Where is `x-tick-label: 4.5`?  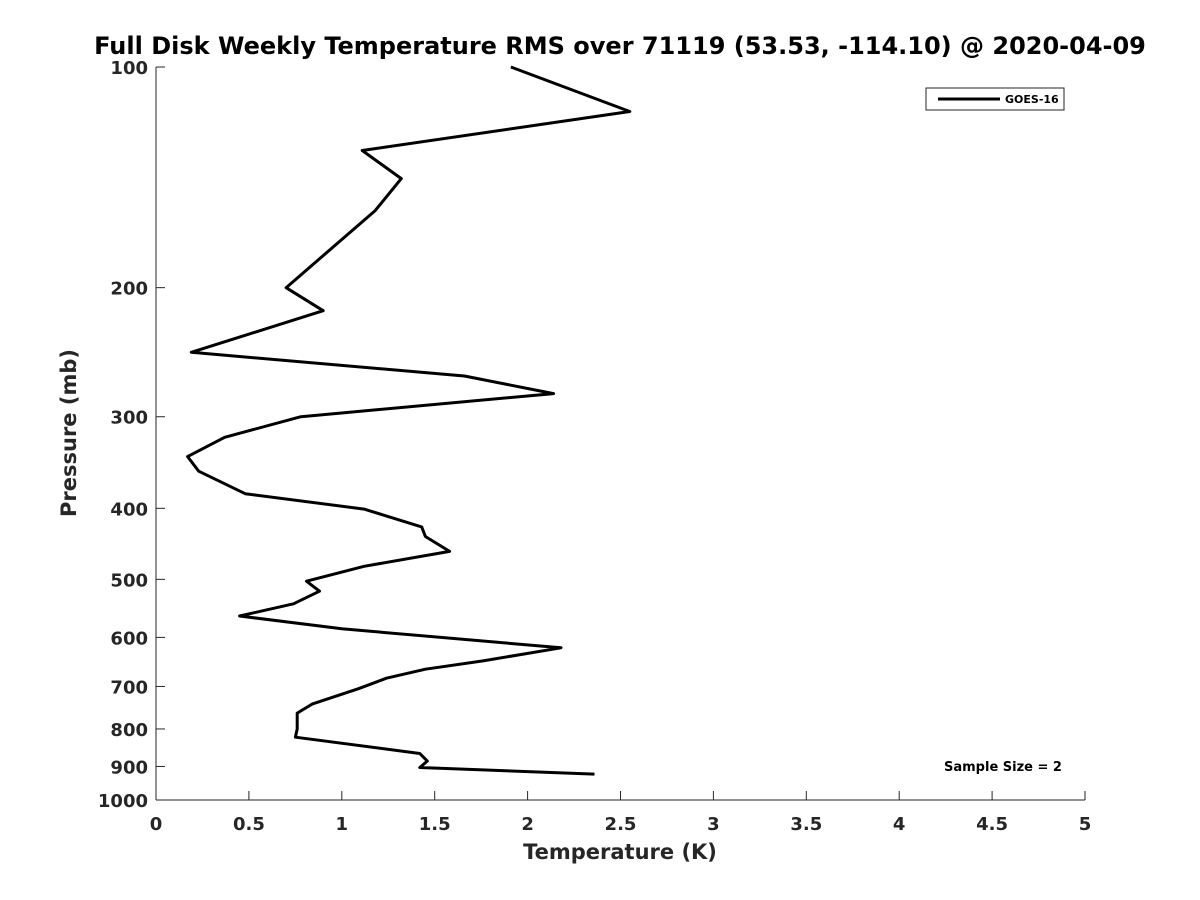 x-tick-label: 4.5 is located at coordinates (992, 824).